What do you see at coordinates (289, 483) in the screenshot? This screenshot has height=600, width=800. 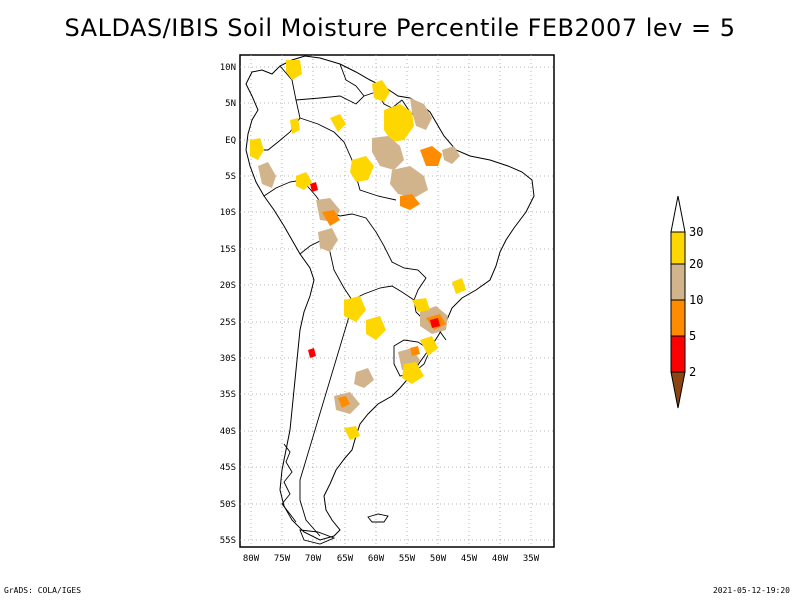 I see `chile-coast-islands` at bounding box center [289, 483].